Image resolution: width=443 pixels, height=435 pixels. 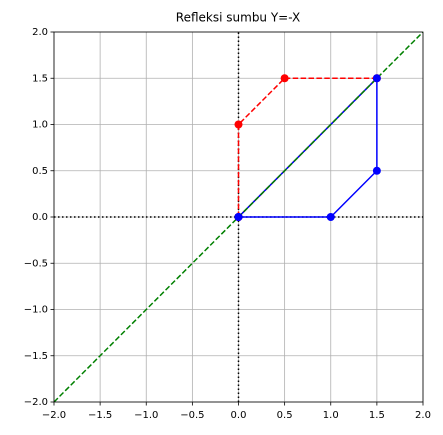 What do you see at coordinates (100, 415) in the screenshot?
I see `x-tick-label: −1.5` at bounding box center [100, 415].